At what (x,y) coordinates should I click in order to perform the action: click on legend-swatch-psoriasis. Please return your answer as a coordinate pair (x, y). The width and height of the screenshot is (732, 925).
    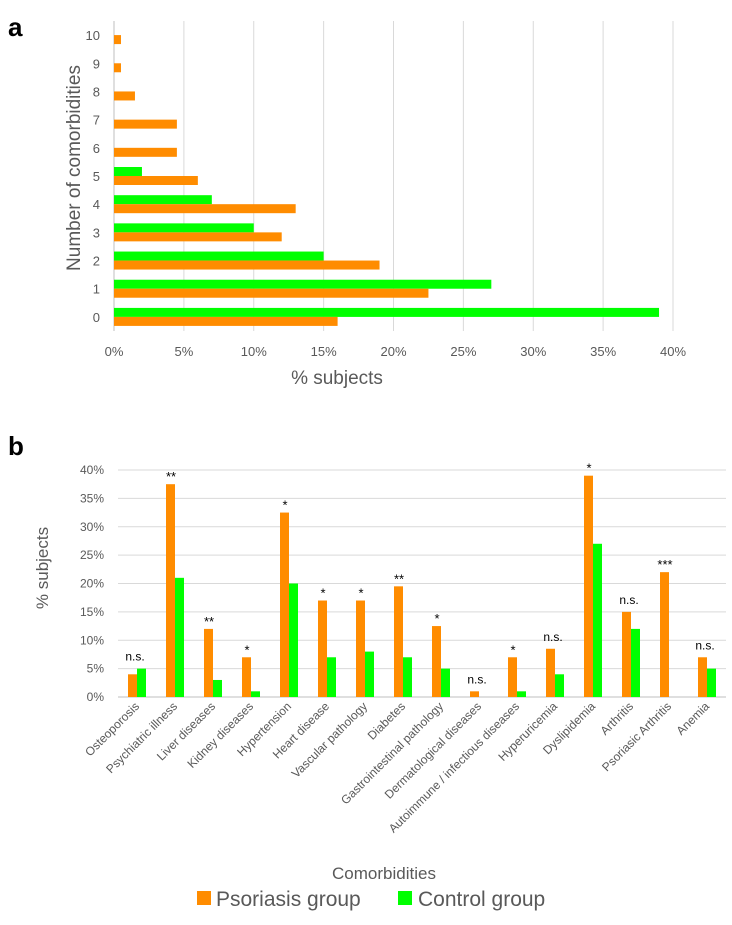
    Looking at the image, I should click on (204, 898).